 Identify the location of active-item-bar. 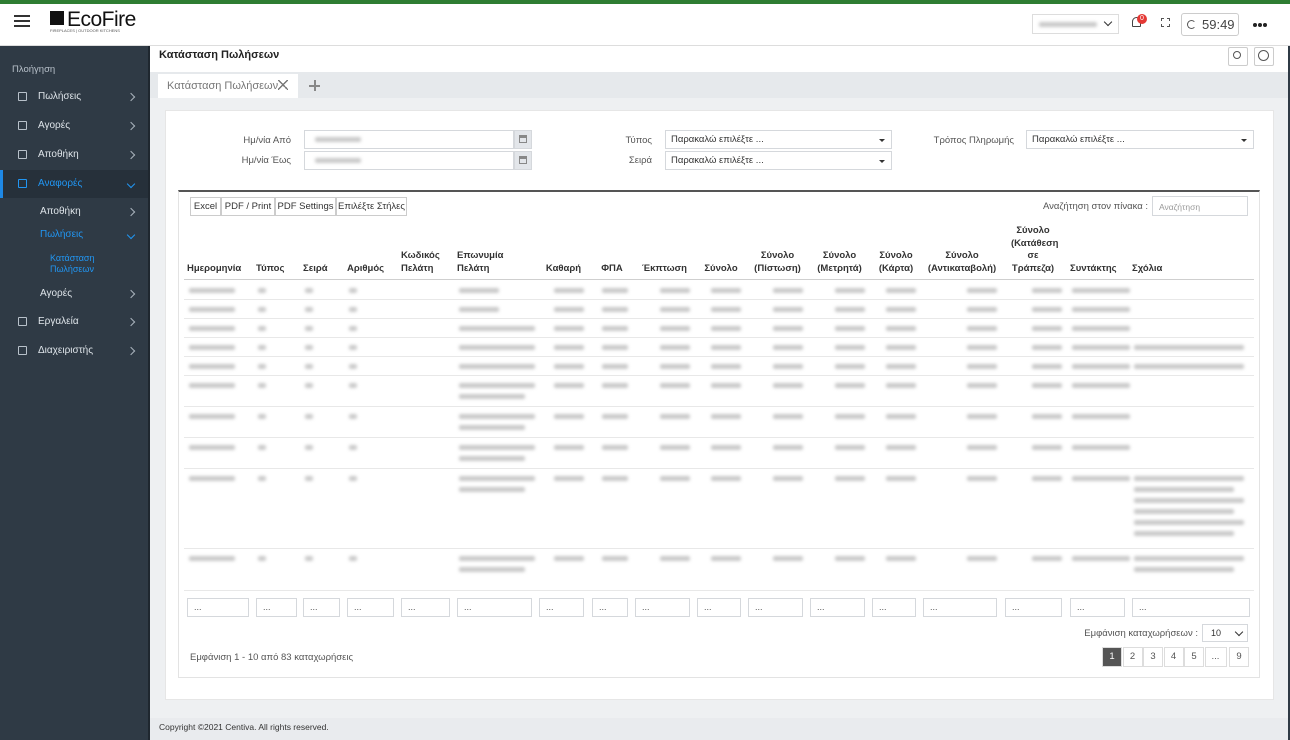
(1, 184).